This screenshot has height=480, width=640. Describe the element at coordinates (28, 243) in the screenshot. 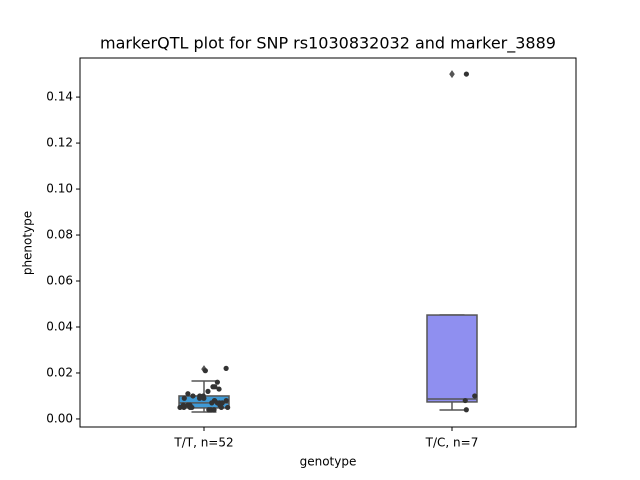

I see `y-axis-label: phenotype` at that location.